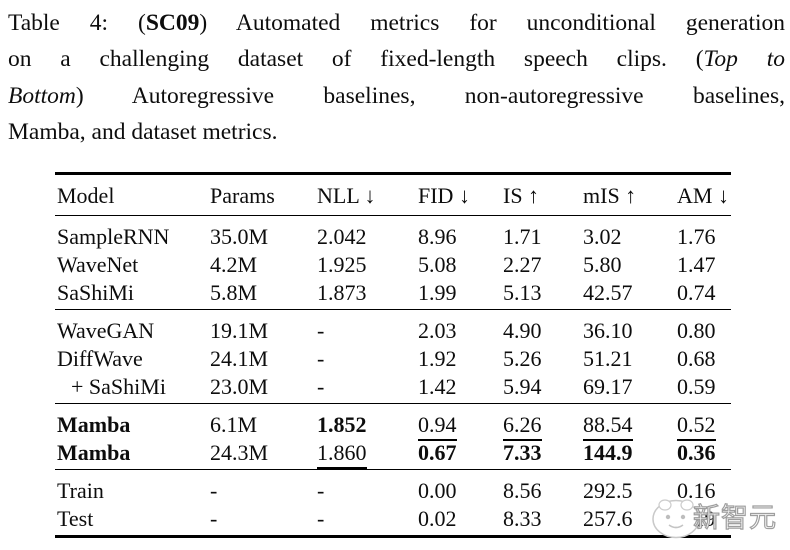 The width and height of the screenshot is (790, 550). I want to click on watermark-text: 新智元, so click(734, 518).